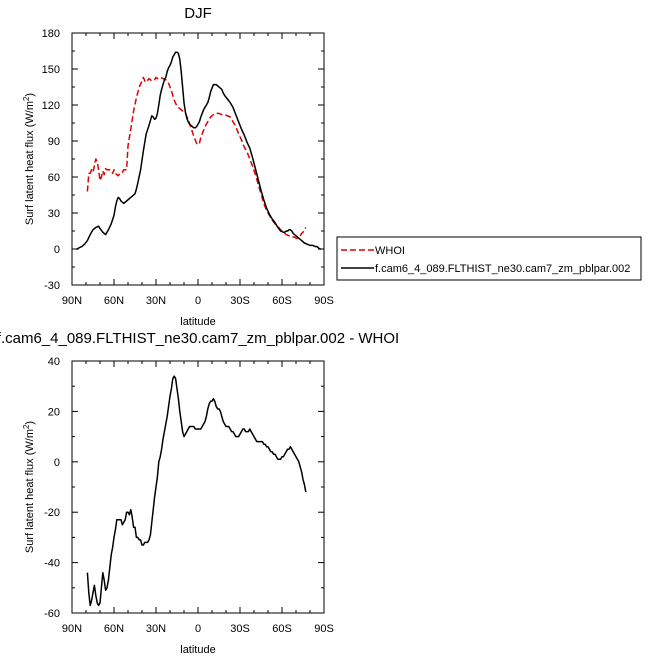 Image resolution: width=648 pixels, height=659 pixels. What do you see at coordinates (390, 251) in the screenshot?
I see `legend-whoi-label: WHOI` at bounding box center [390, 251].